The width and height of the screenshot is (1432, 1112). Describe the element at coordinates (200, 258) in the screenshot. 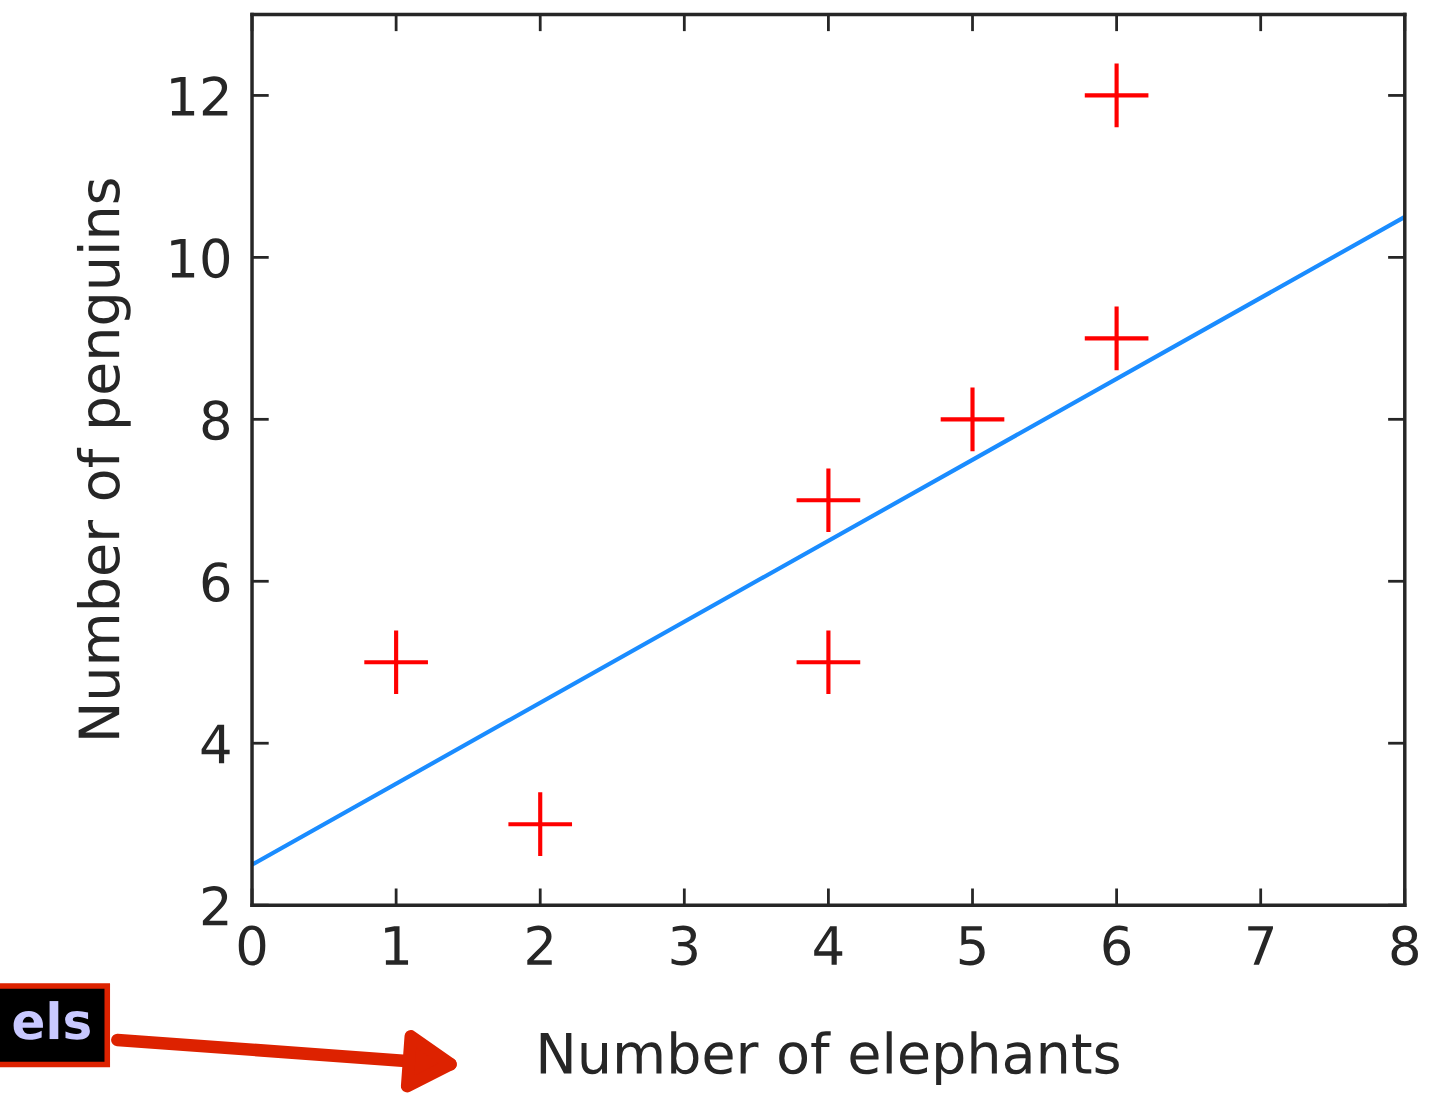

I see `y-tick-label: 10` at that location.